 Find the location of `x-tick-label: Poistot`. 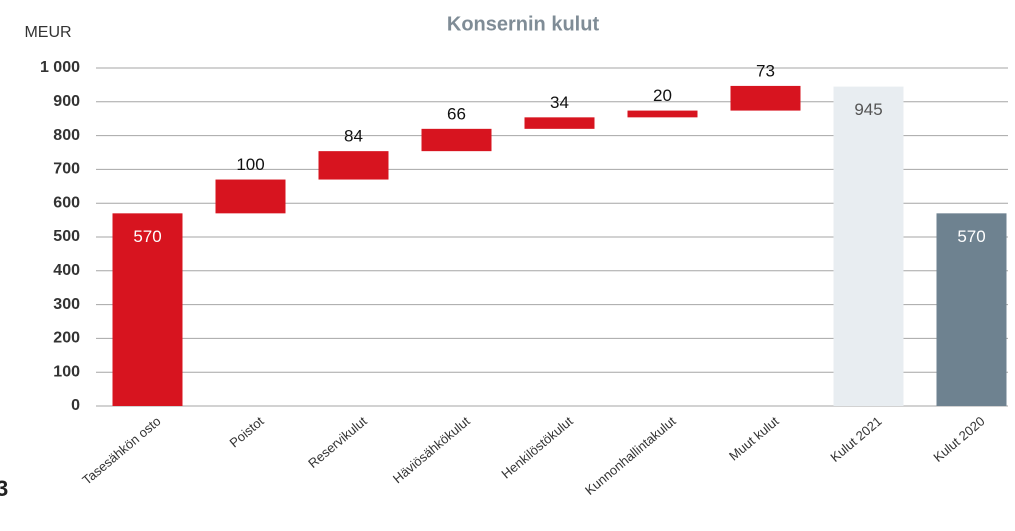

x-tick-label: Poistot is located at coordinates (247, 431).